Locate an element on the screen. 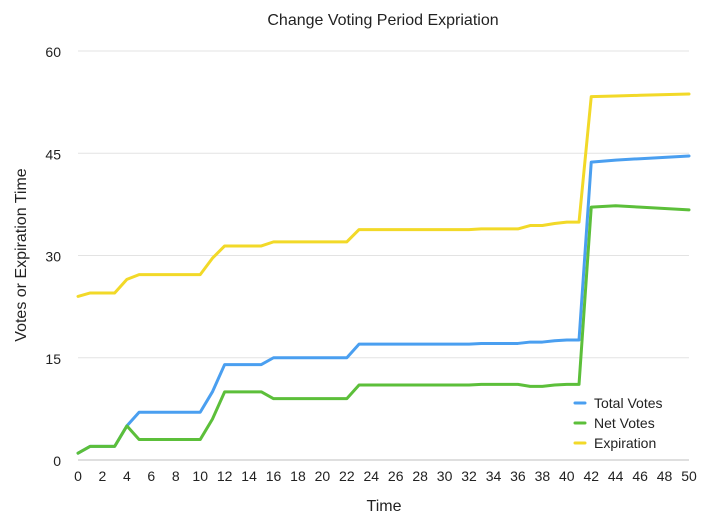 The image size is (710, 519). x-tick-label: 24 is located at coordinates (371, 476).